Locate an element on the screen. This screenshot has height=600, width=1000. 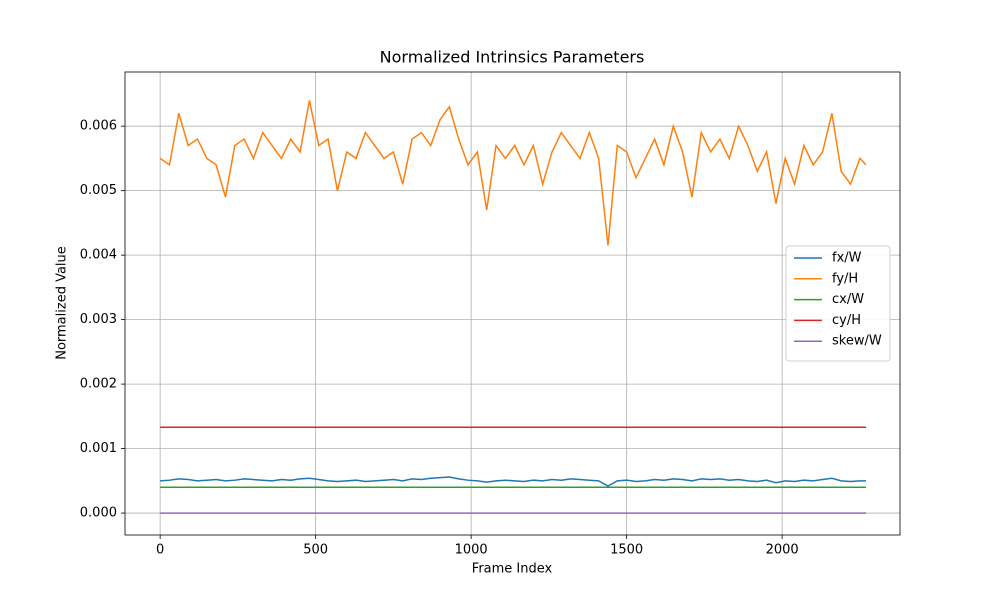
legend-box is located at coordinates (838, 303).